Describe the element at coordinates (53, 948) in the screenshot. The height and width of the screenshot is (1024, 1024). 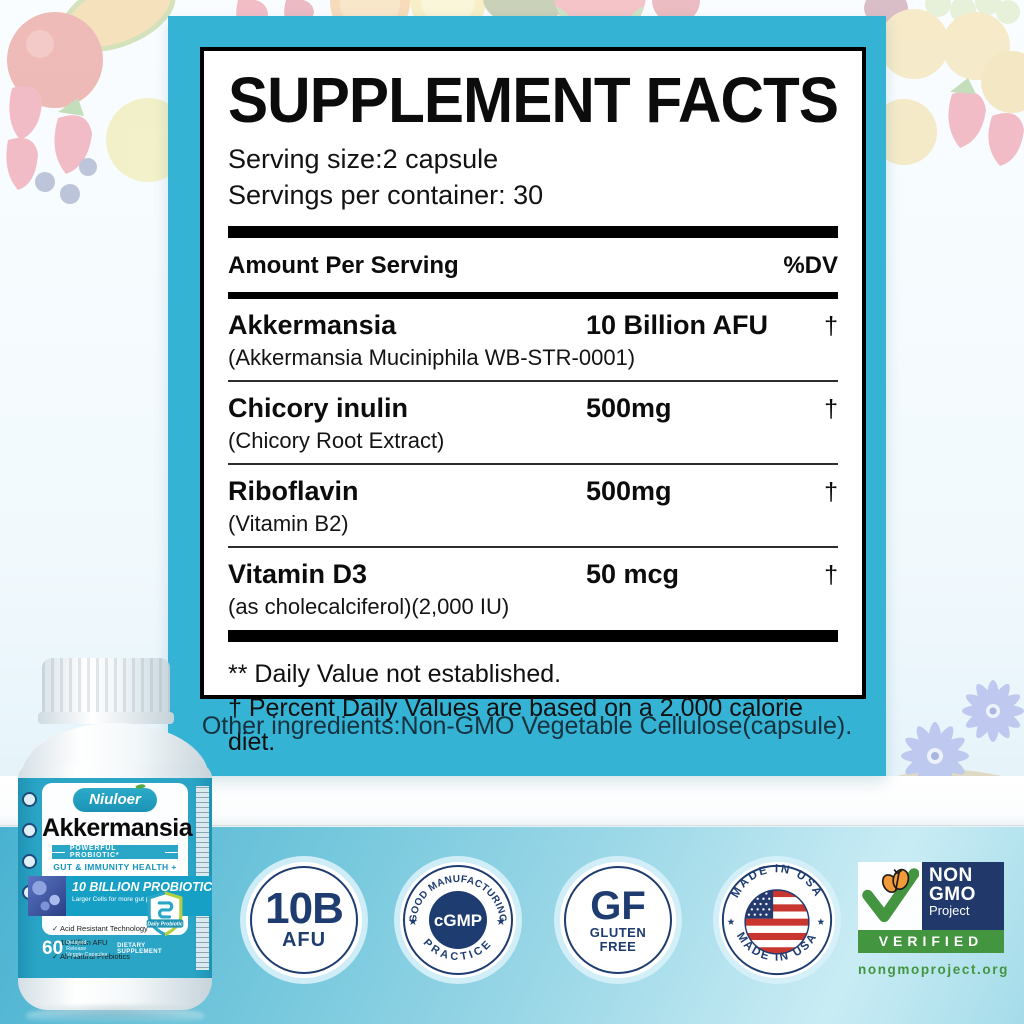
I see `capsule-count: 60` at that location.